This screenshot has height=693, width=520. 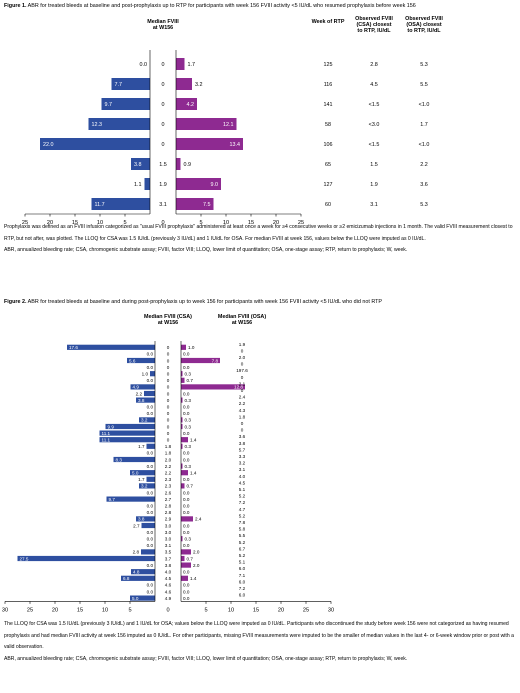 I want to click on baseline-value-label: 5.0, so click(x=135, y=473).